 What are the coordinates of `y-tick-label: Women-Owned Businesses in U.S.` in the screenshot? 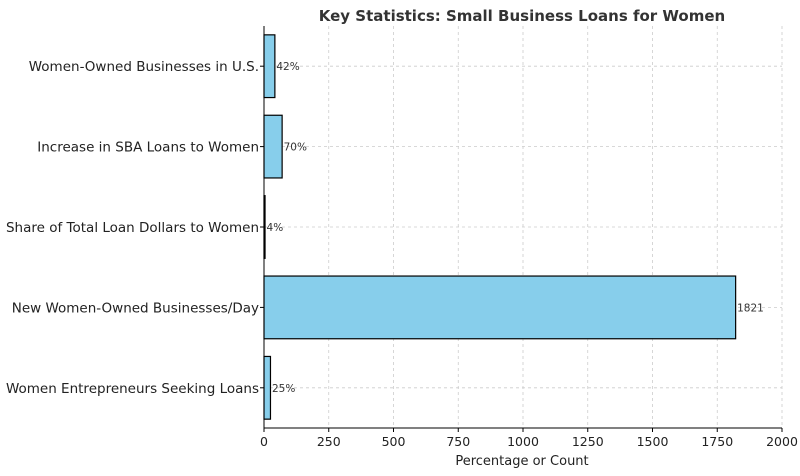 It's located at (144, 67).